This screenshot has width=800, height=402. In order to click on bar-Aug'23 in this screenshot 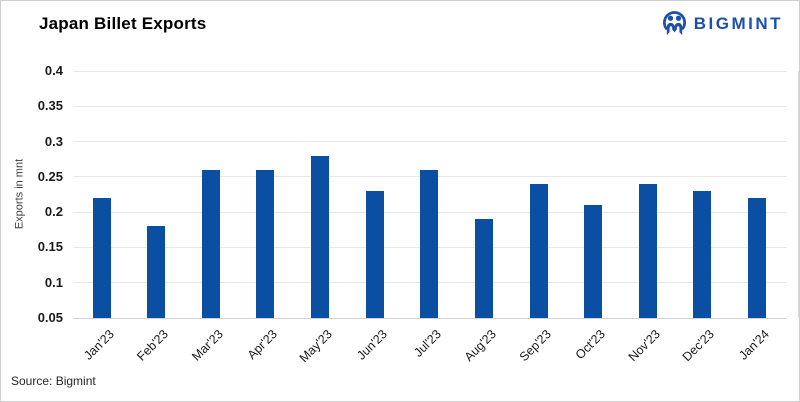, I will do `click(483, 268)`.